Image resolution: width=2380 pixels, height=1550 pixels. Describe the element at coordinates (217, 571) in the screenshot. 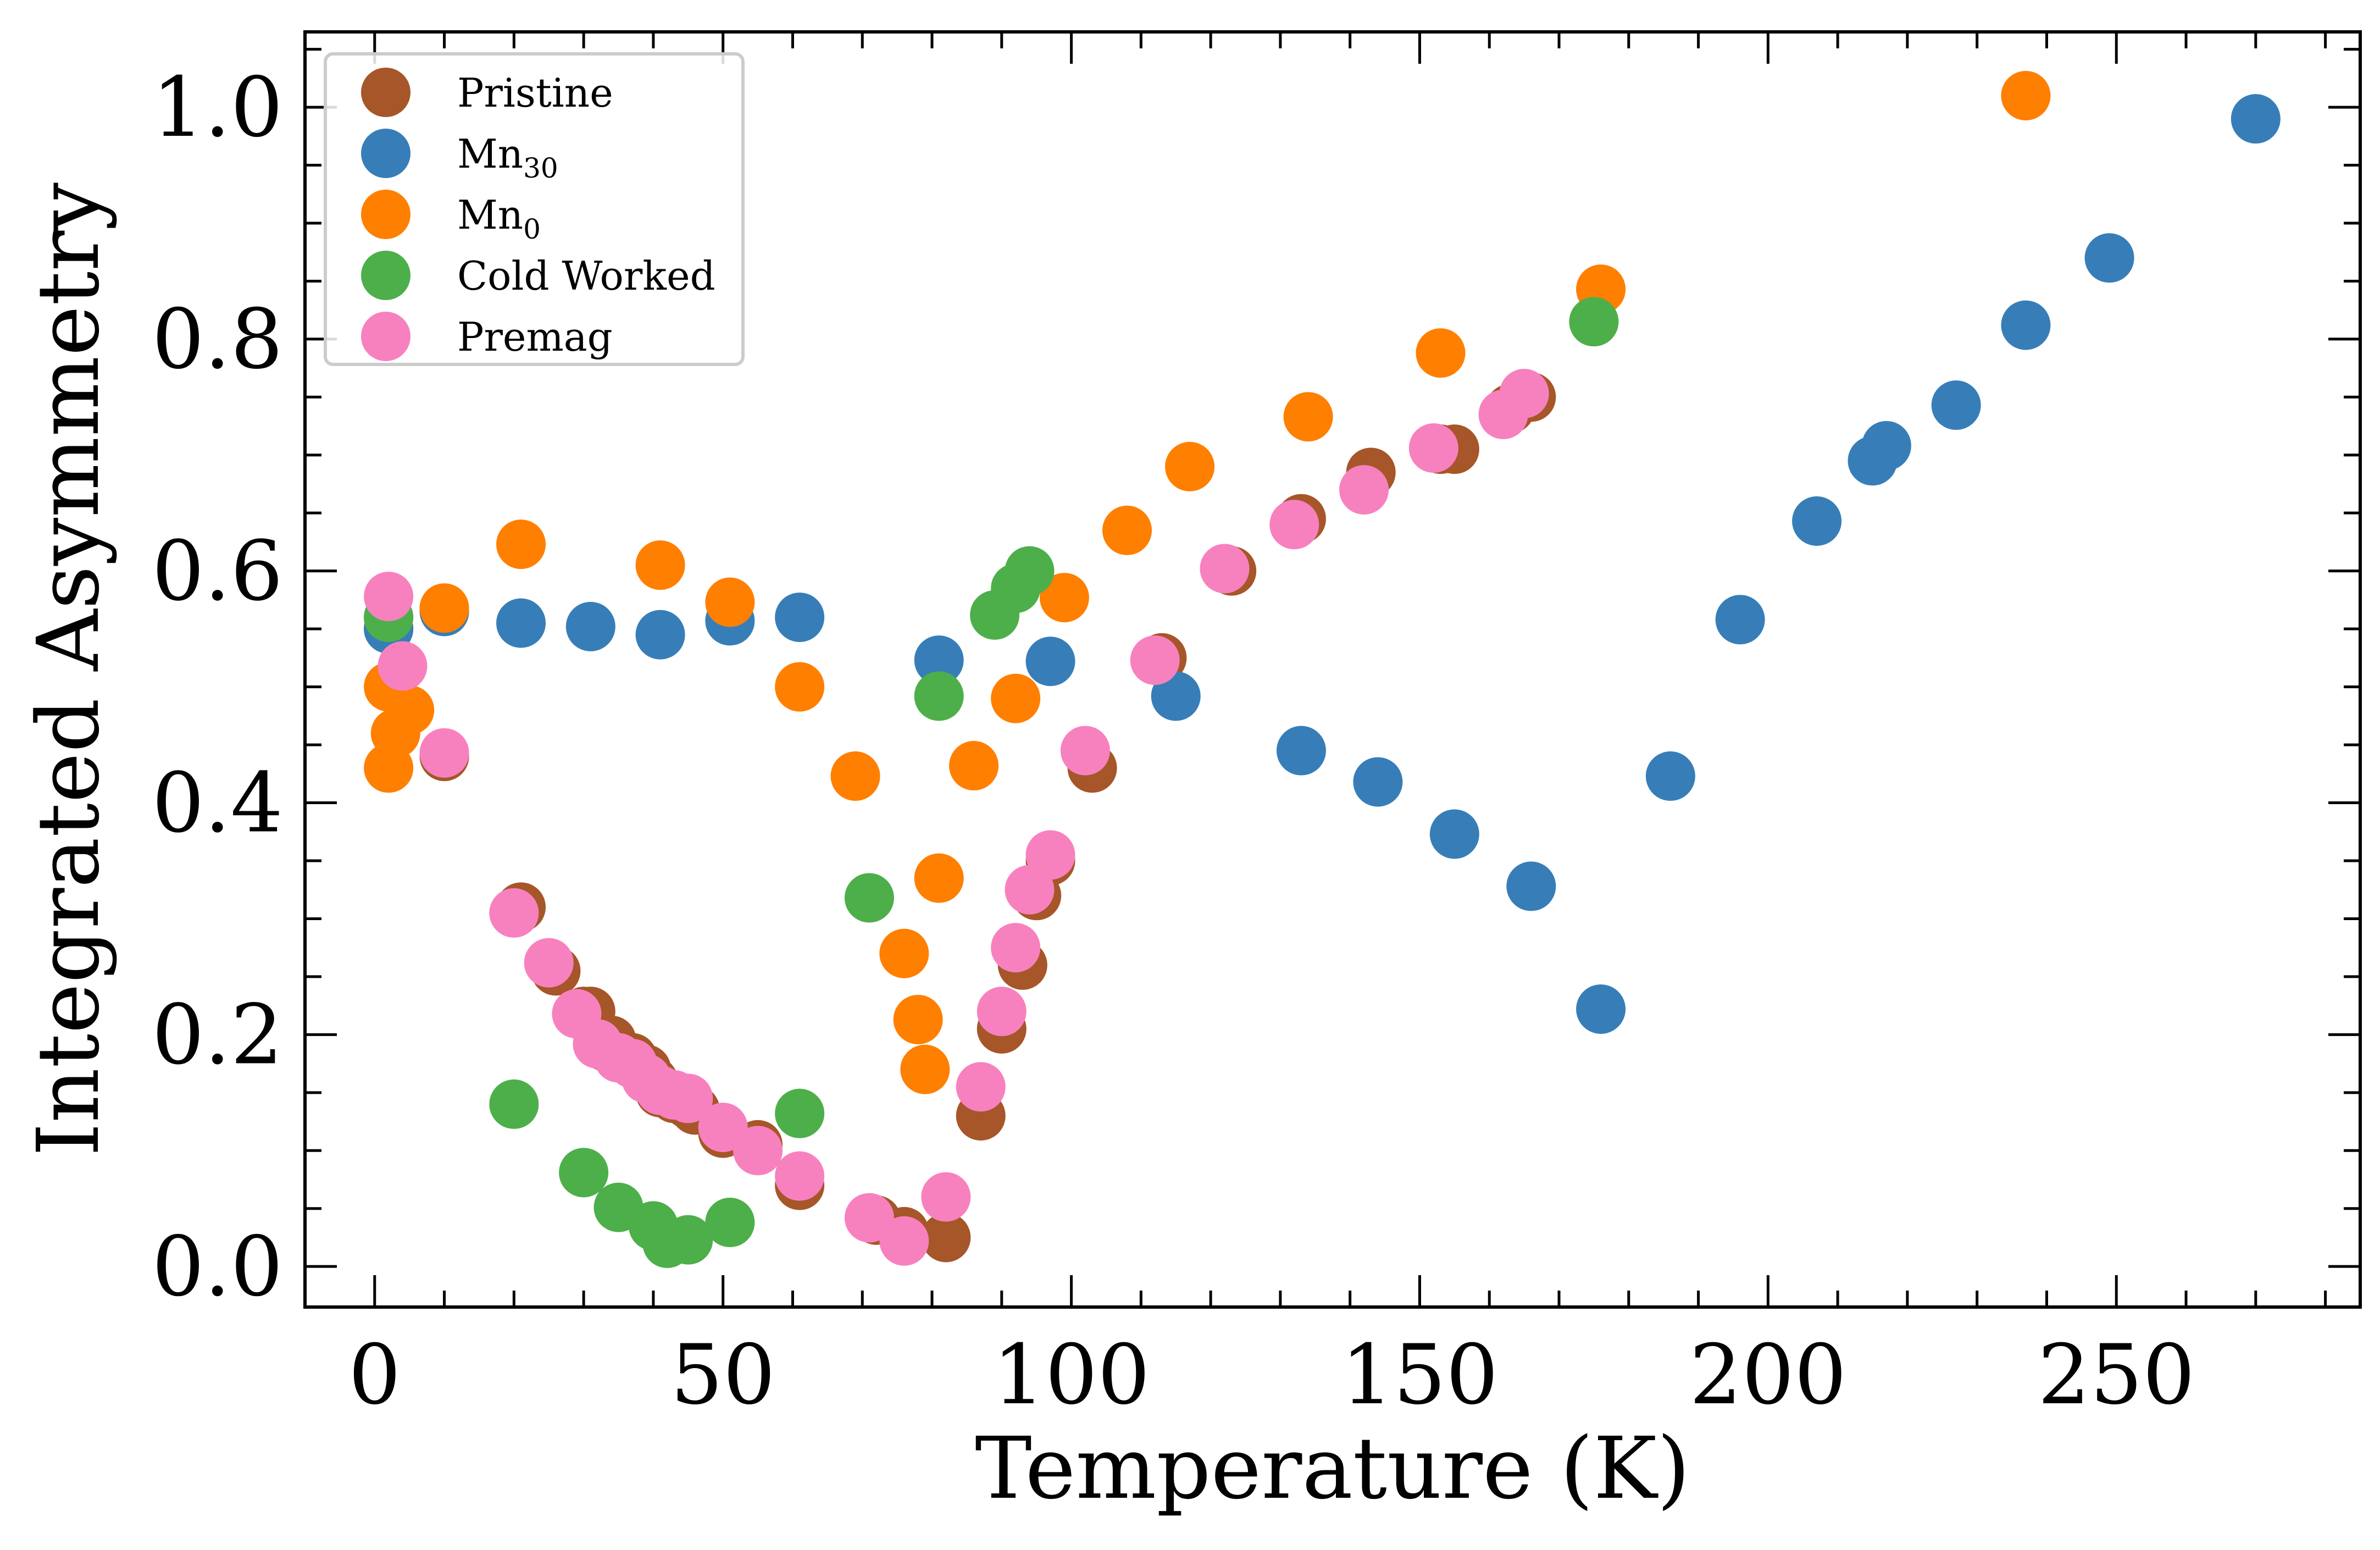

I see `y-tick-label: 0.6` at that location.